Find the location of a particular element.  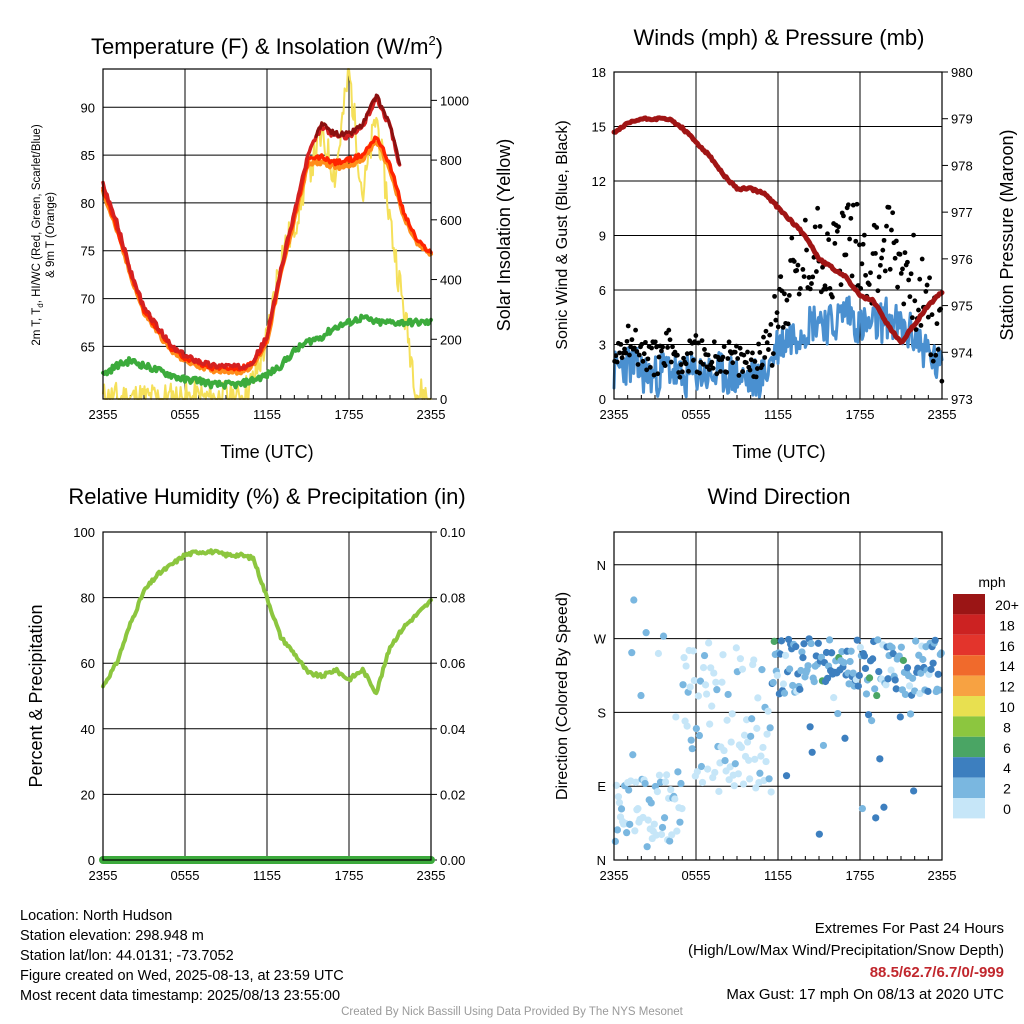

y-tick-label: 12 is located at coordinates (599, 181).